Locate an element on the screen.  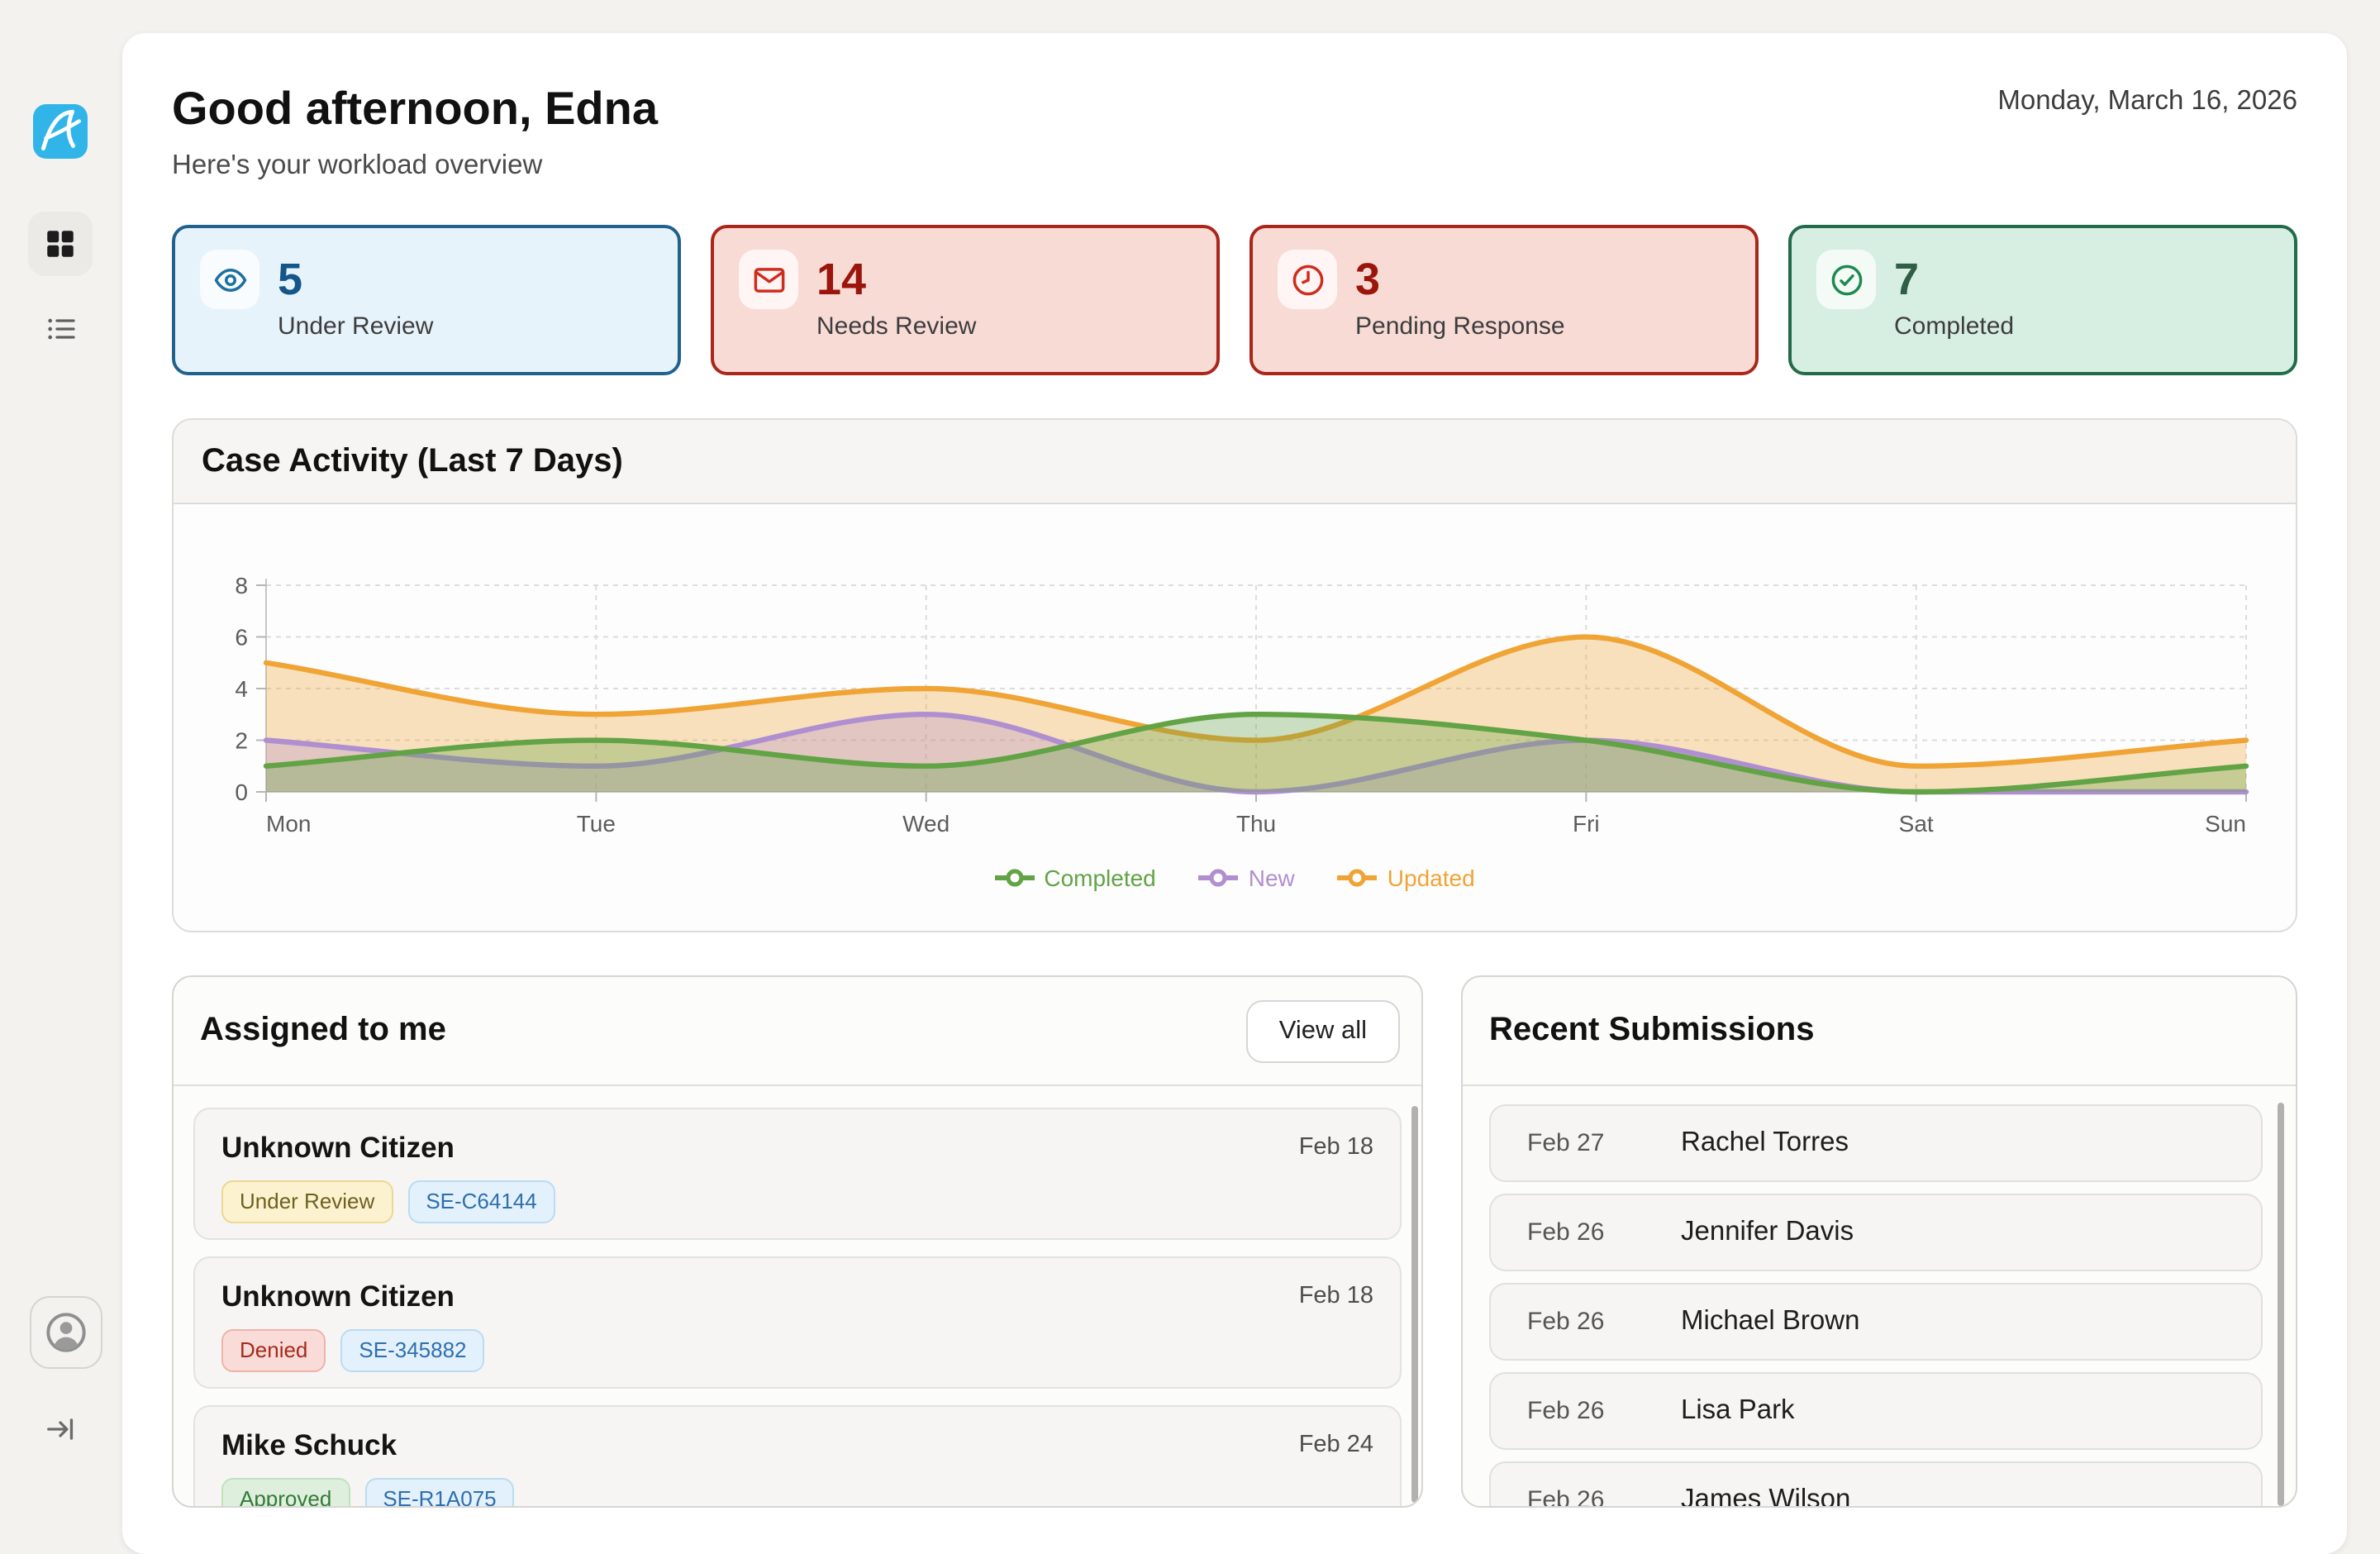
submission-name: Jennifer Davis is located at coordinates (1767, 1232).